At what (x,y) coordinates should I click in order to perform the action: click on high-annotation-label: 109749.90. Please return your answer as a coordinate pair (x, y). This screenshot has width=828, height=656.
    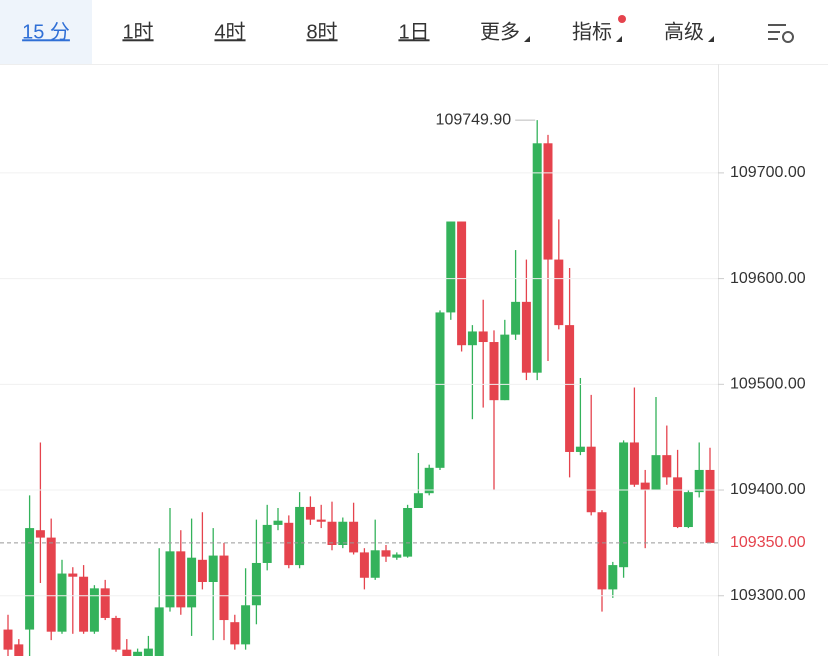
    Looking at the image, I should click on (474, 119).